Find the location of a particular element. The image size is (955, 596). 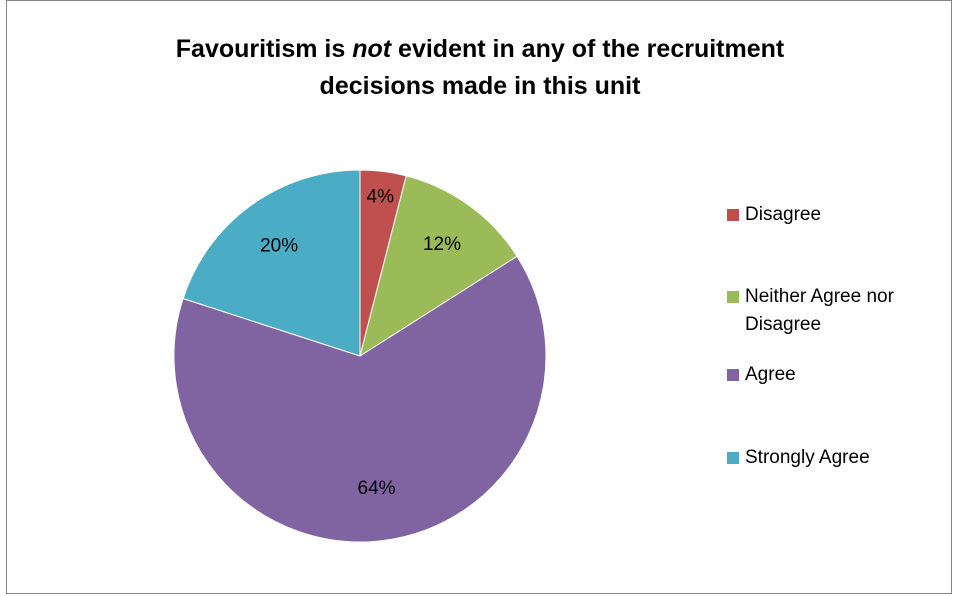

data-label-disagree: 4% is located at coordinates (381, 196).